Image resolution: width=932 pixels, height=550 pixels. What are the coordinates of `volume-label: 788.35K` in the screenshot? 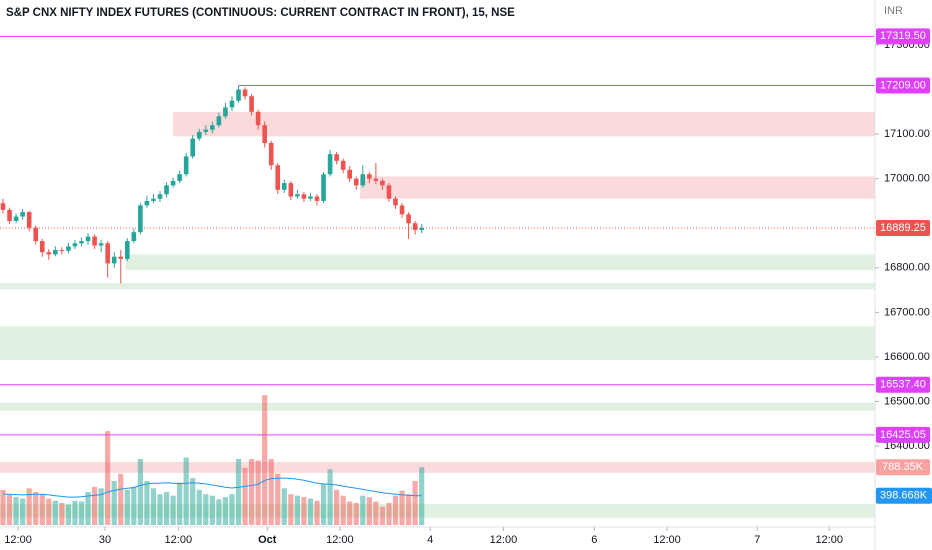 It's located at (903, 467).